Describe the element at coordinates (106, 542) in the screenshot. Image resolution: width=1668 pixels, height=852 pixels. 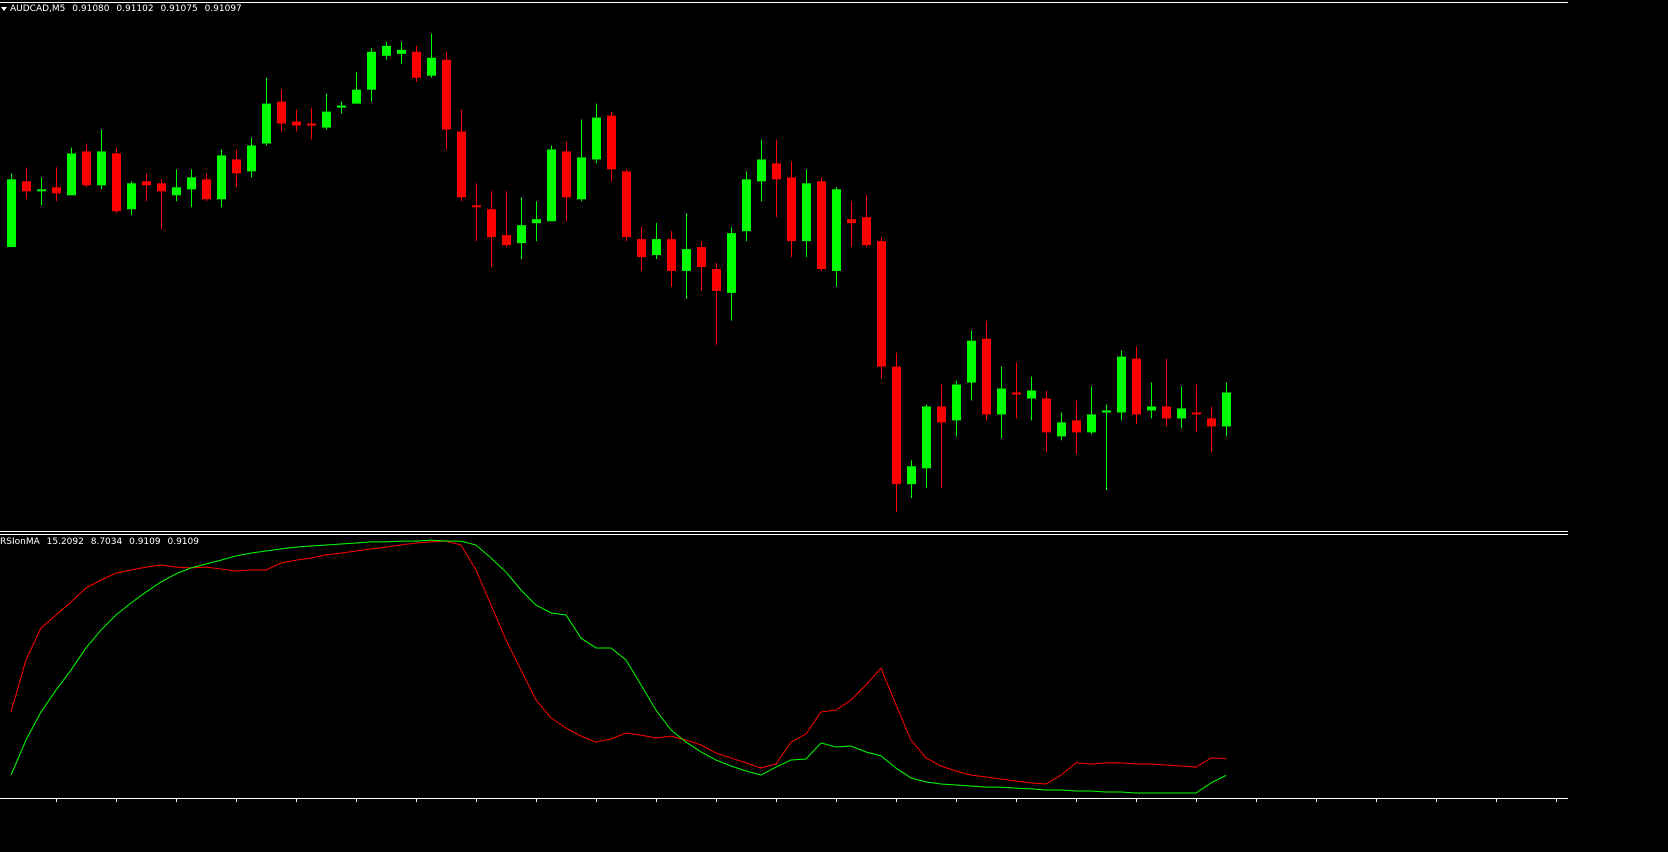
I see `indicator-value: 8.7034` at that location.